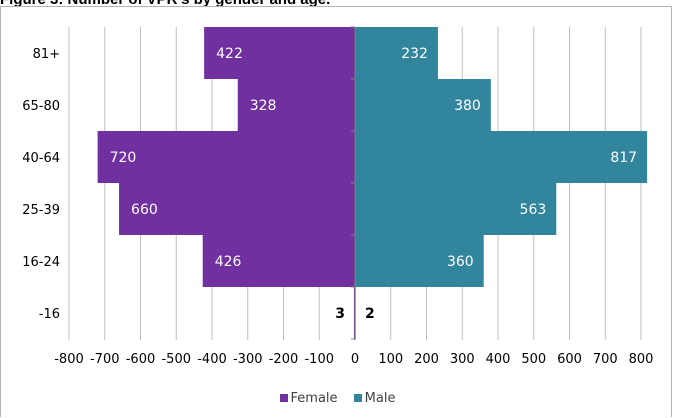  Describe the element at coordinates (460, 262) in the screenshot. I see `data-label-male: 360` at that location.